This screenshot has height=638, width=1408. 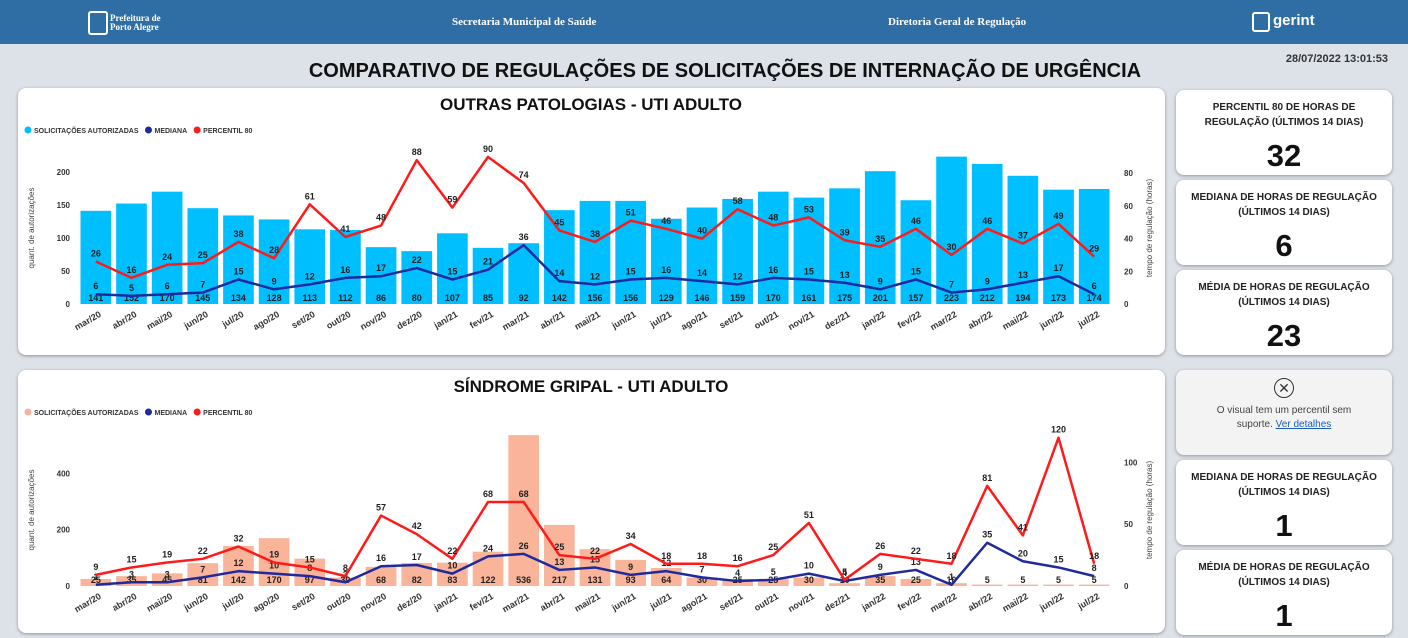 I want to click on x-tick-label: set/21, so click(x=731, y=319).